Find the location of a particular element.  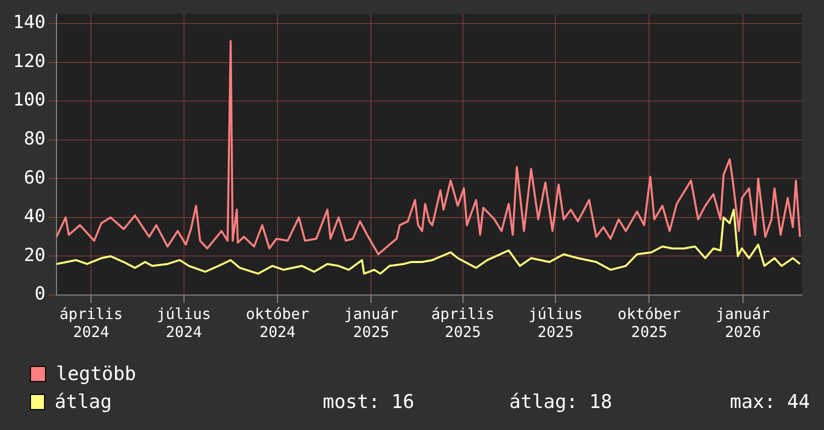

y-tick-label: 80 is located at coordinates (35, 139).